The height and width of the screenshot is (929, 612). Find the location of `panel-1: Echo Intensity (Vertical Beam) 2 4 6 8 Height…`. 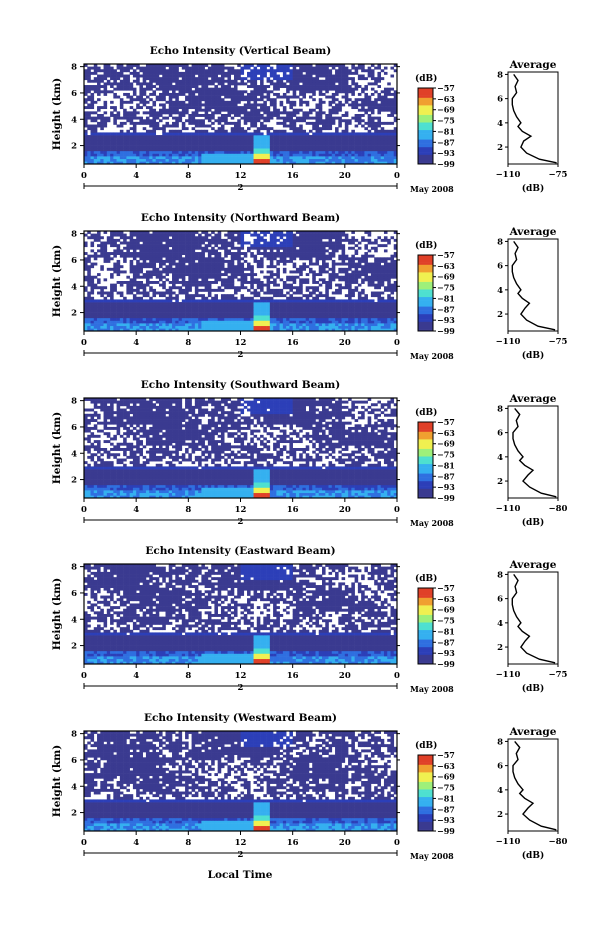

panel-1: Echo Intensity (Vertical Beam) 2 4 6 8 Height… is located at coordinates (309, 119).